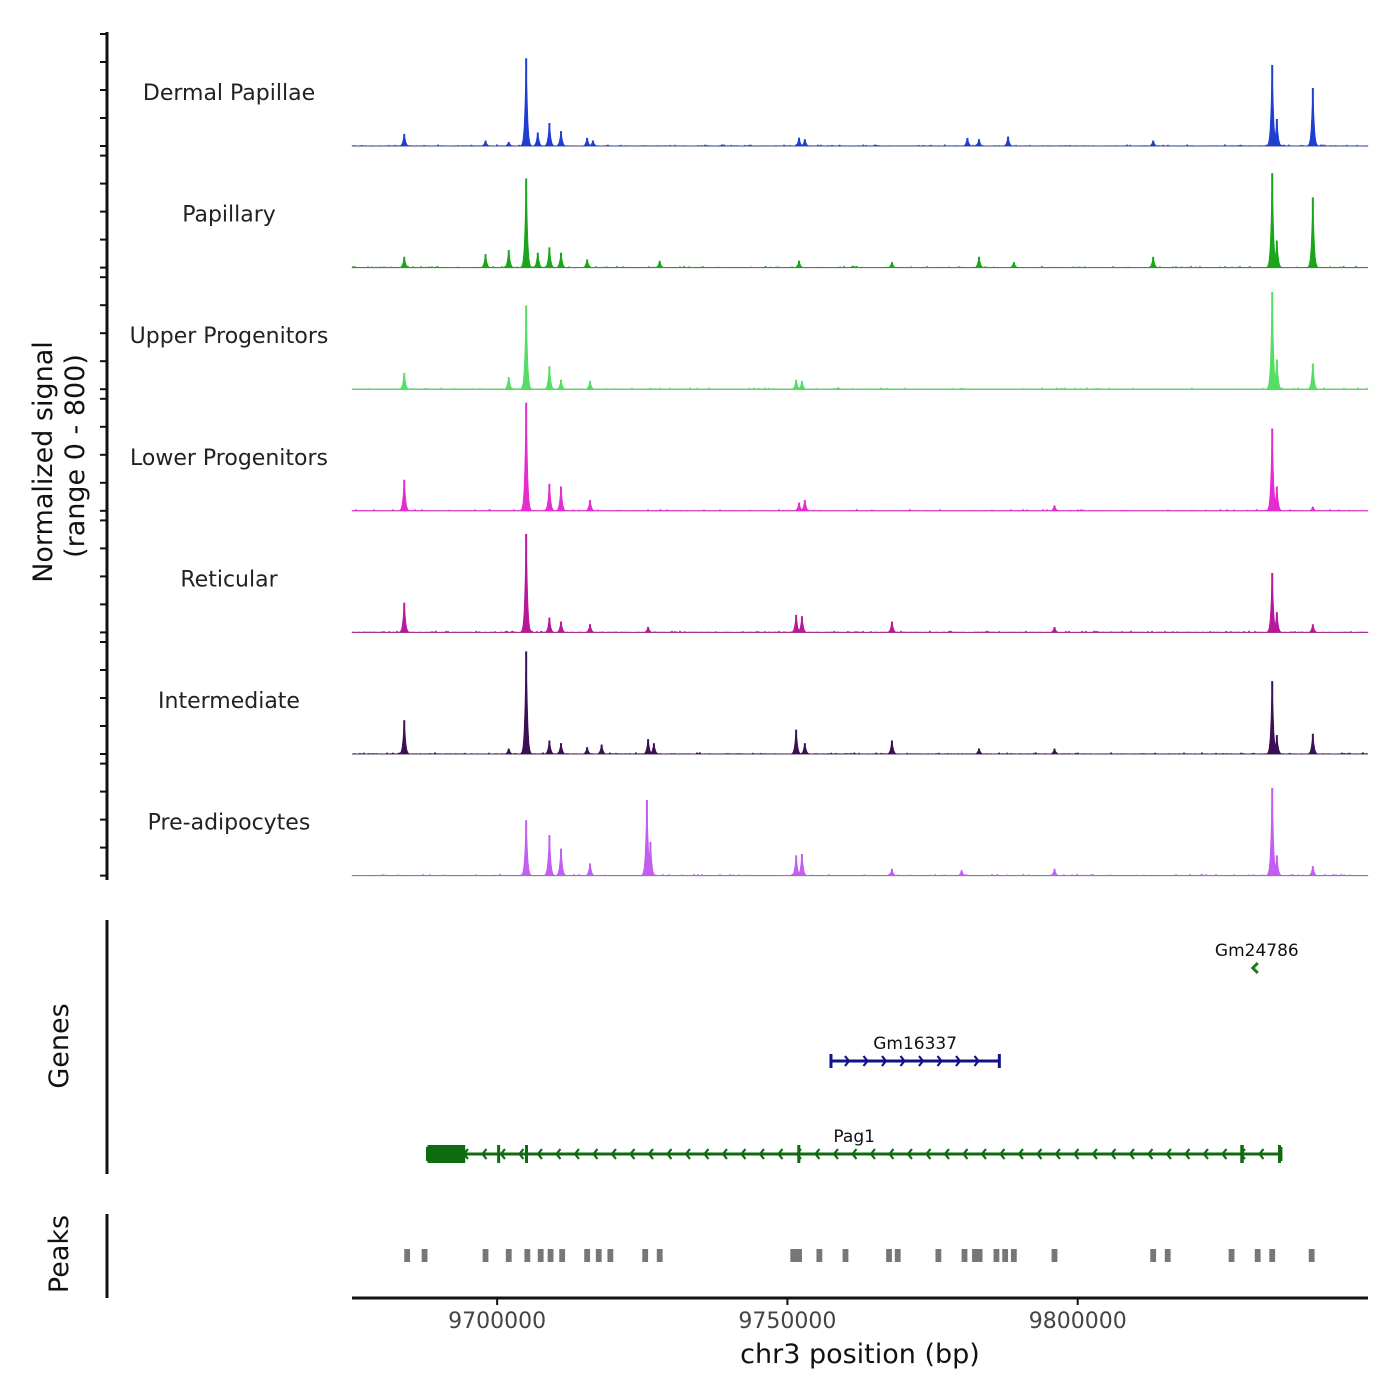 This screenshot has height=1400, width=1400. What do you see at coordinates (860, 224) in the screenshot?
I see `signal-area-papillary` at bounding box center [860, 224].